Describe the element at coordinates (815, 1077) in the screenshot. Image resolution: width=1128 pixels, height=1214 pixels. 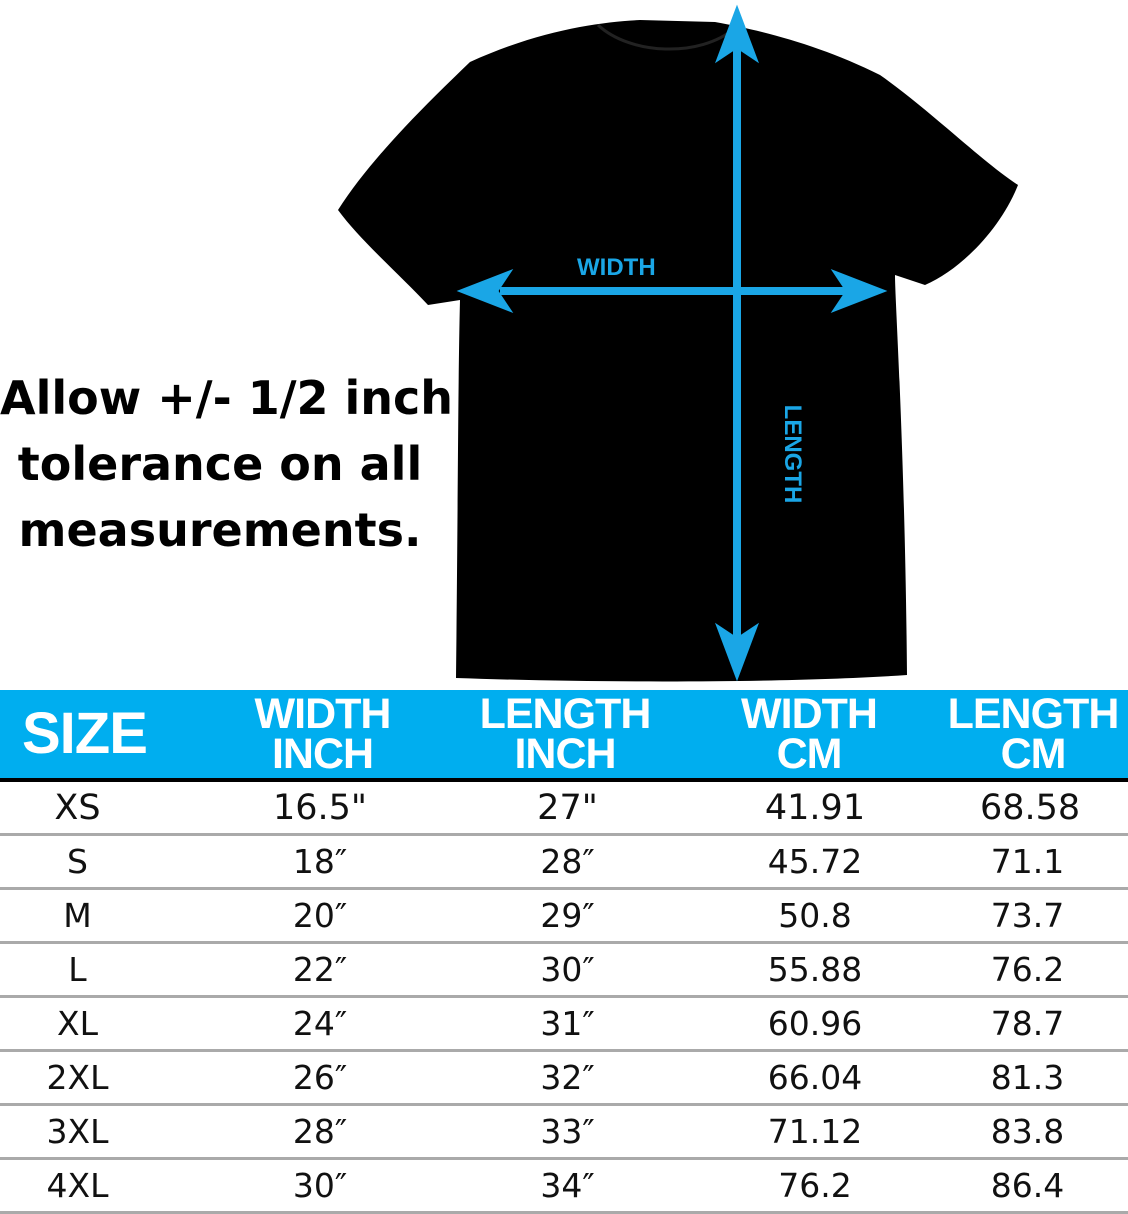
I see `cell-width-cm: 66.04` at that location.